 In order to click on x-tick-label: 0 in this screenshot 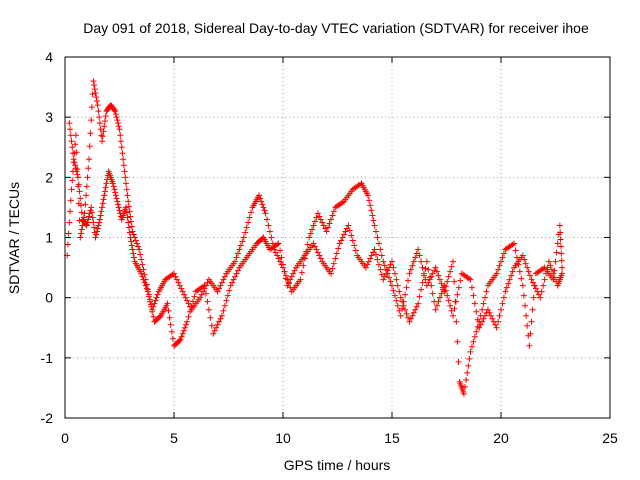, I will do `click(65, 438)`.